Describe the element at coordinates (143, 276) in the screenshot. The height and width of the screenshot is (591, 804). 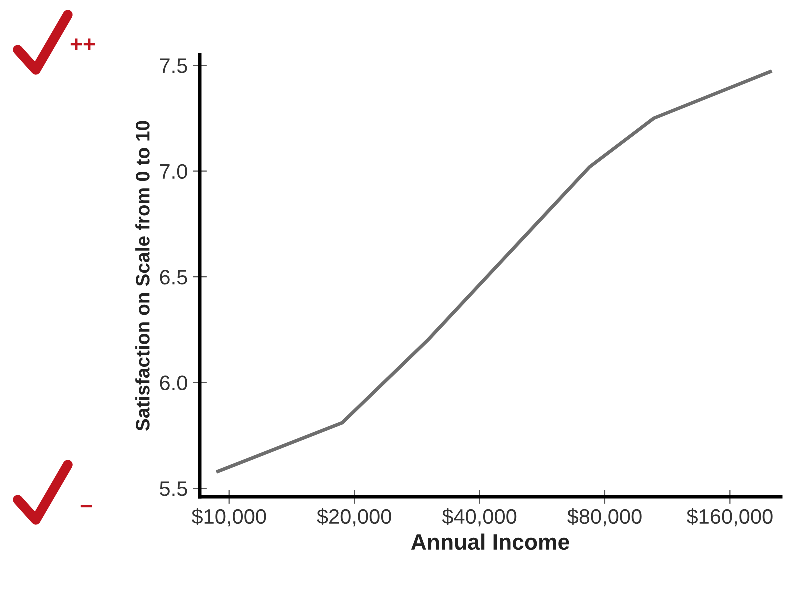
I see `y-axis-title: Satisfaction on Scale from 0 to 10` at that location.